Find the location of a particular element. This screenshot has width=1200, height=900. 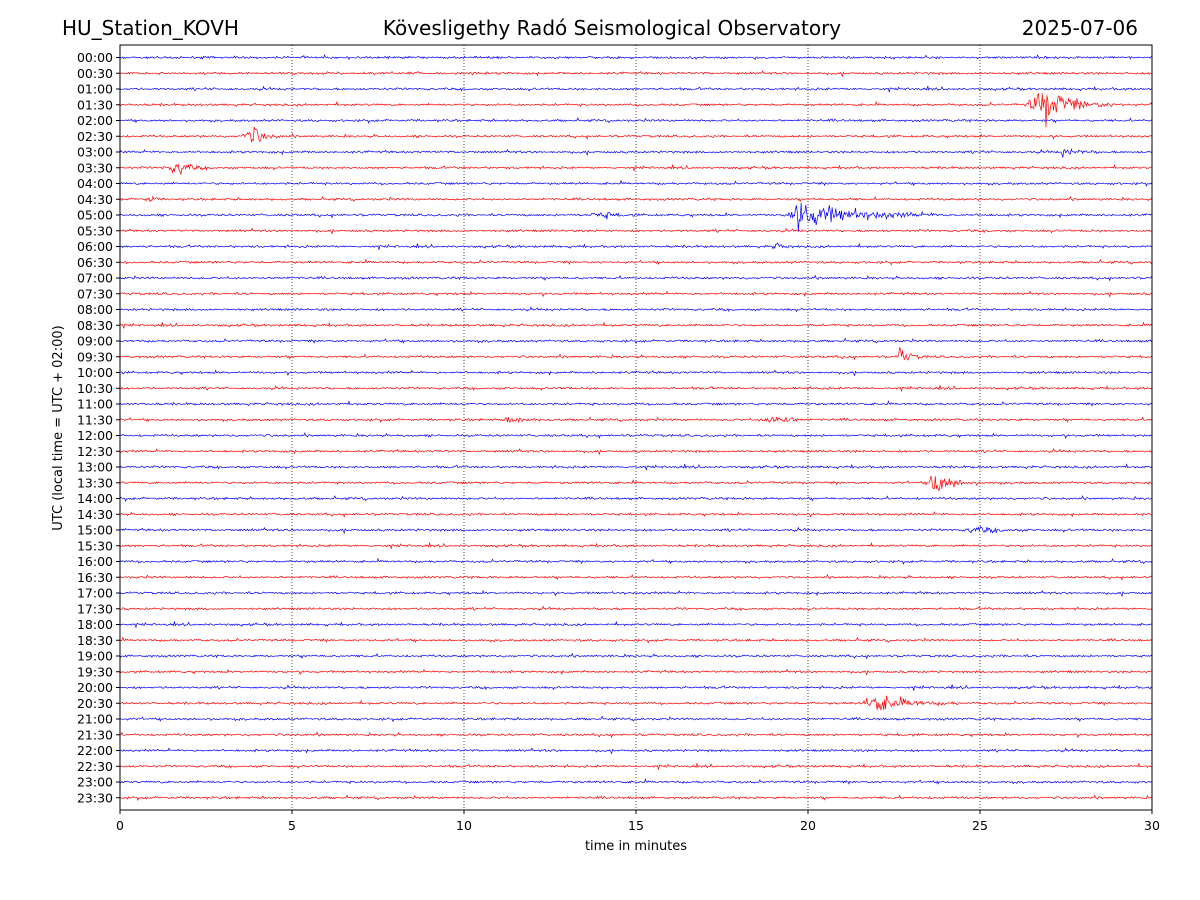

row-label-10:00: 10:00 is located at coordinates (95, 372).